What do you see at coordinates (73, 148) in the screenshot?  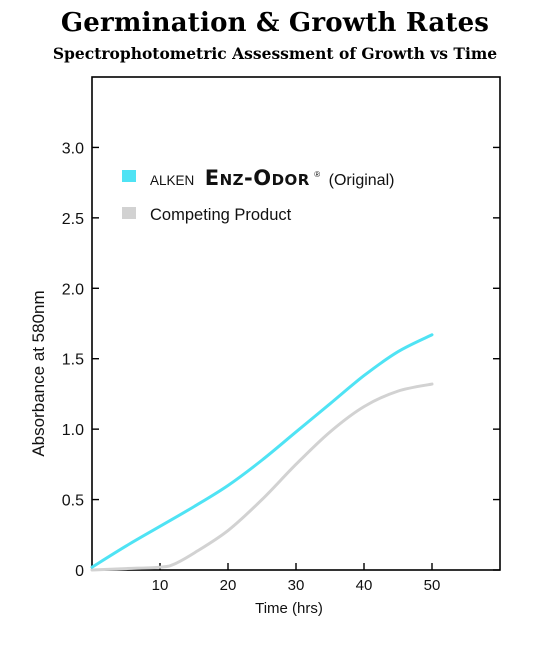 I see `y-tick-label: 3.0` at bounding box center [73, 148].